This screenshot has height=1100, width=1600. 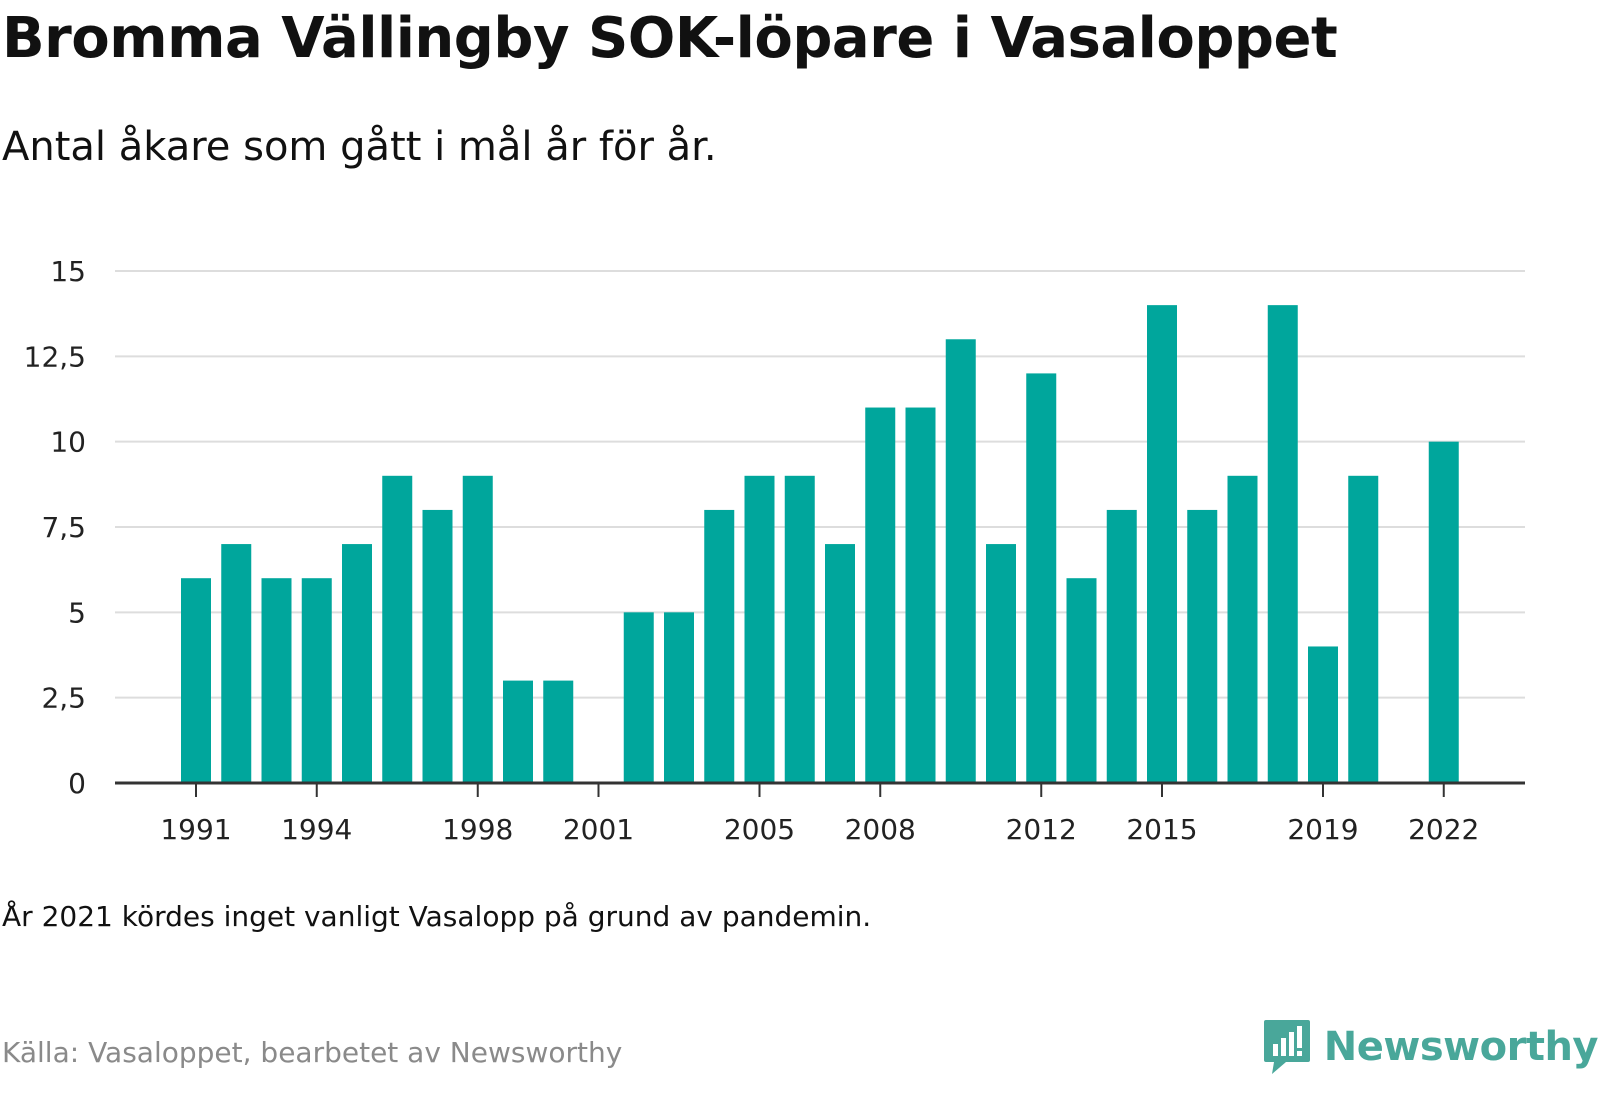 I want to click on bar-2004, so click(x=719, y=646).